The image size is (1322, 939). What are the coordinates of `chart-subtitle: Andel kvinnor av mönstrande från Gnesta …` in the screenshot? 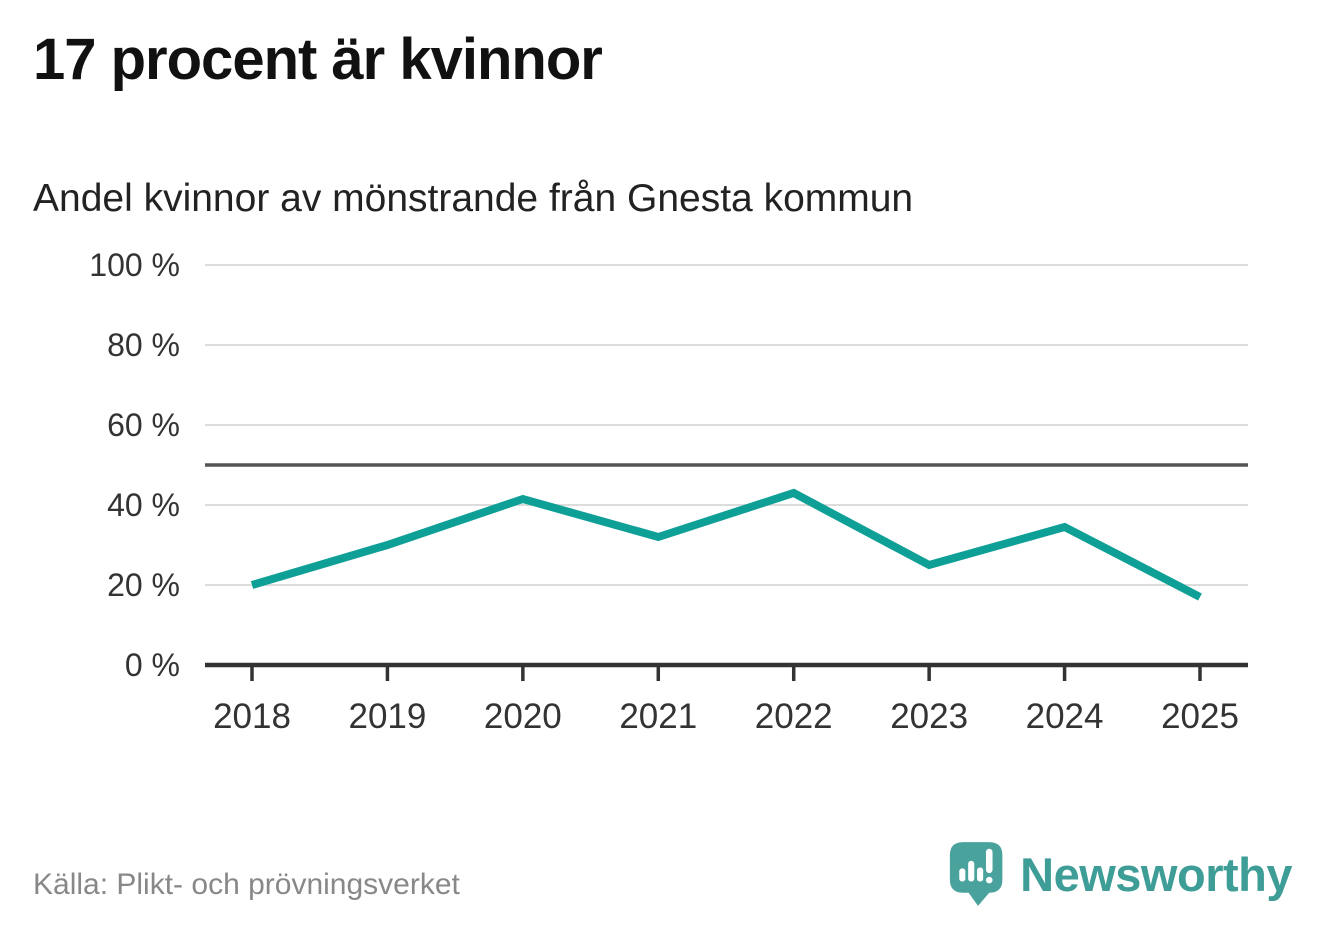 It's located at (473, 198).